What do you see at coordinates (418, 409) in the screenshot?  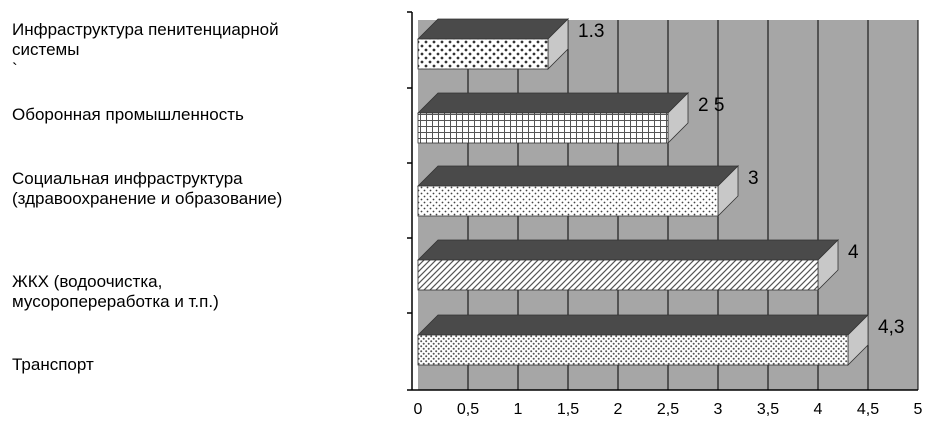 I see `x-tick-label: 0` at bounding box center [418, 409].